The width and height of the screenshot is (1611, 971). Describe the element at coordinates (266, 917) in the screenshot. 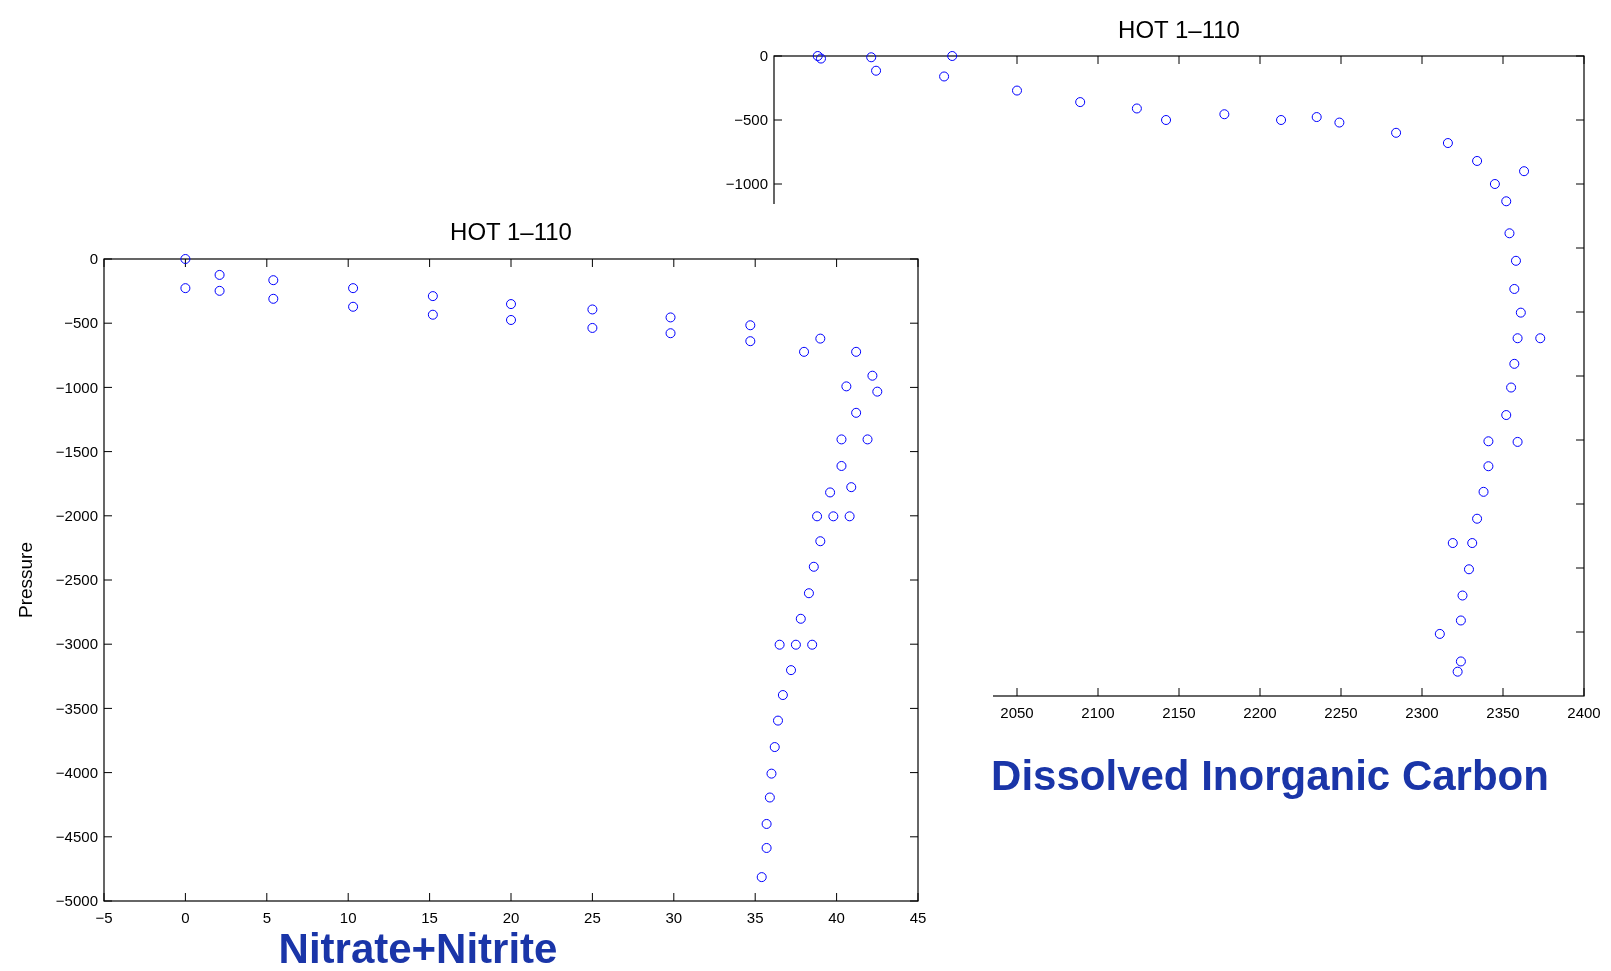

I see `x-tick-label: 5` at that location.